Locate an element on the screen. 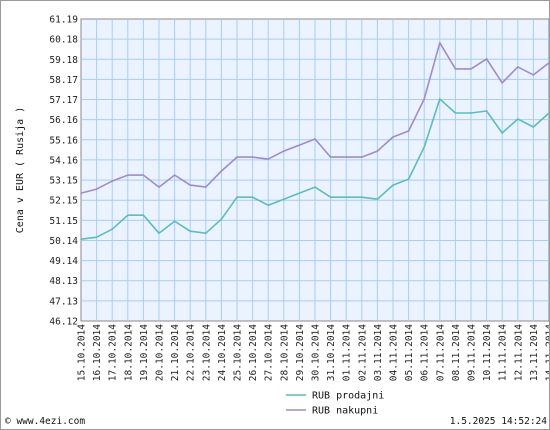  y-tick-label: 48.13 is located at coordinates (63, 281).